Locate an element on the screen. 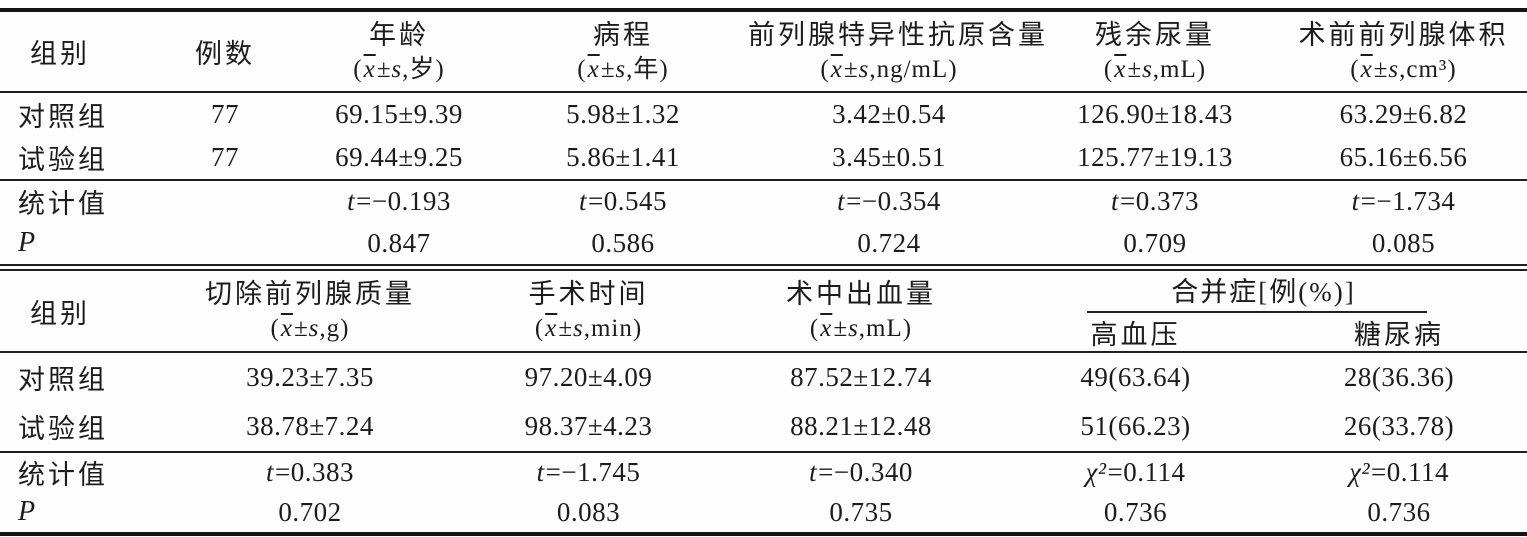 Image resolution: width=1527 pixels, height=537 pixels. column-header-residual-urine: 残余尿量 (x±s,mL) is located at coordinates (1155, 52).